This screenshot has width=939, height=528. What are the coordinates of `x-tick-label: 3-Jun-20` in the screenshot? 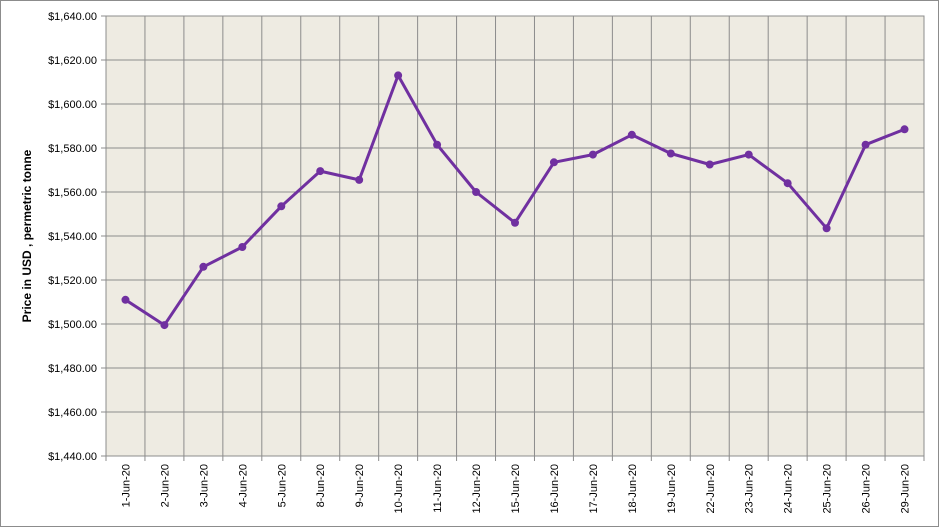 It's located at (204, 485).